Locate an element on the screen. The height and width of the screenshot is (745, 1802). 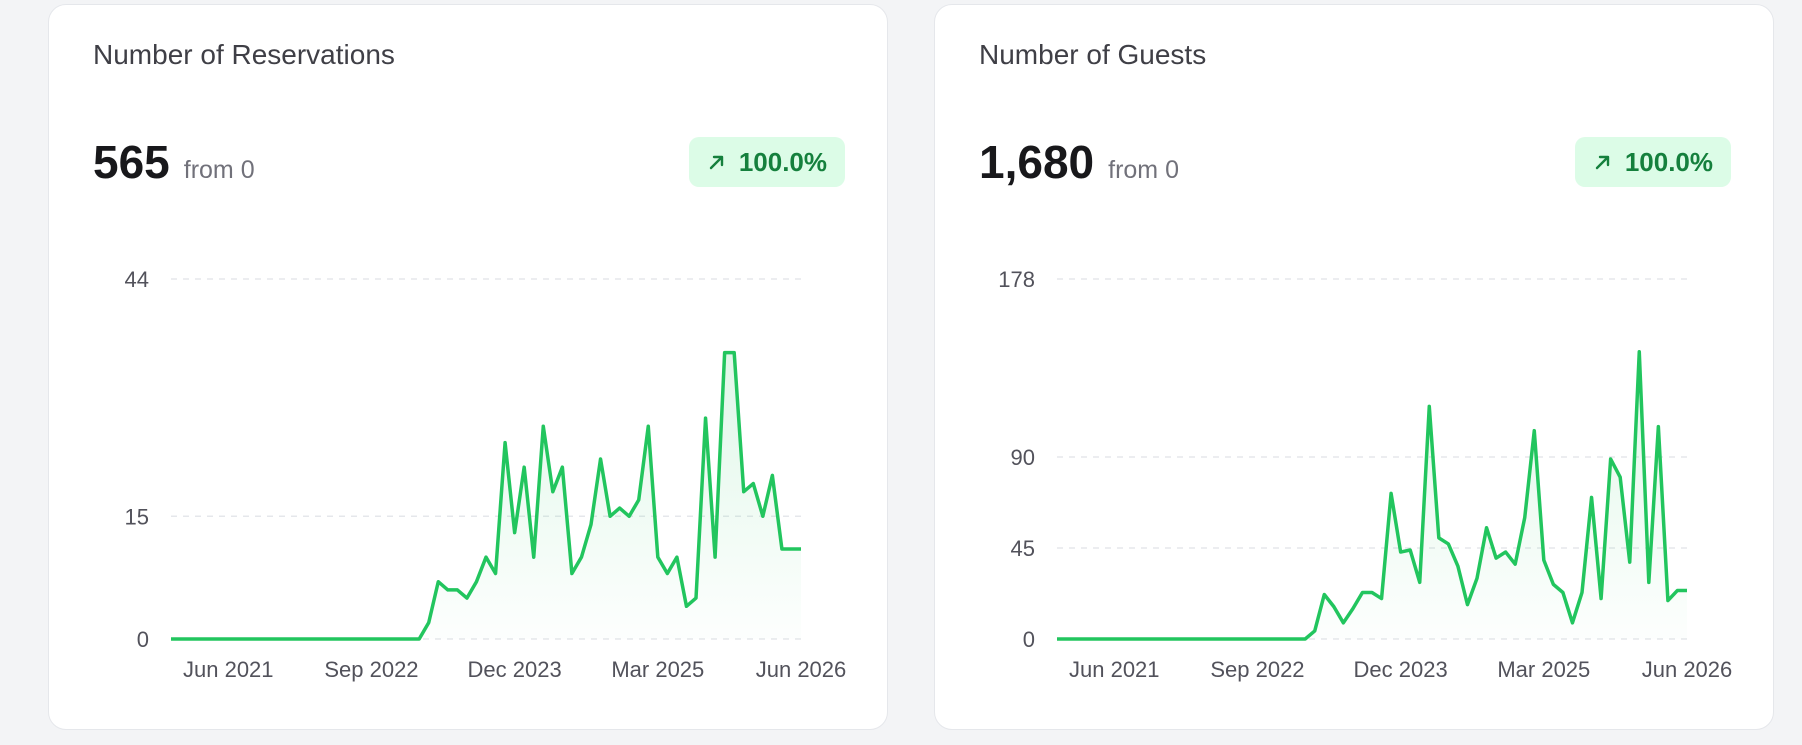
metric-row: 1,680 from 0 is located at coordinates (1079, 162).